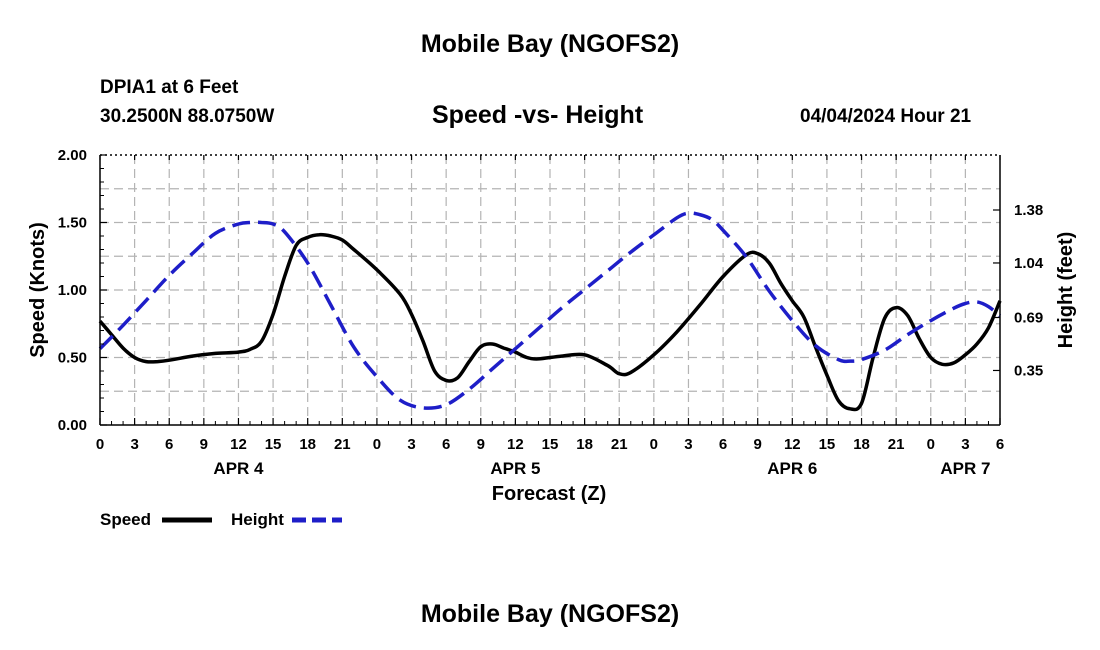 The width and height of the screenshot is (1100, 650). I want to click on day-label: APR 5, so click(515, 468).